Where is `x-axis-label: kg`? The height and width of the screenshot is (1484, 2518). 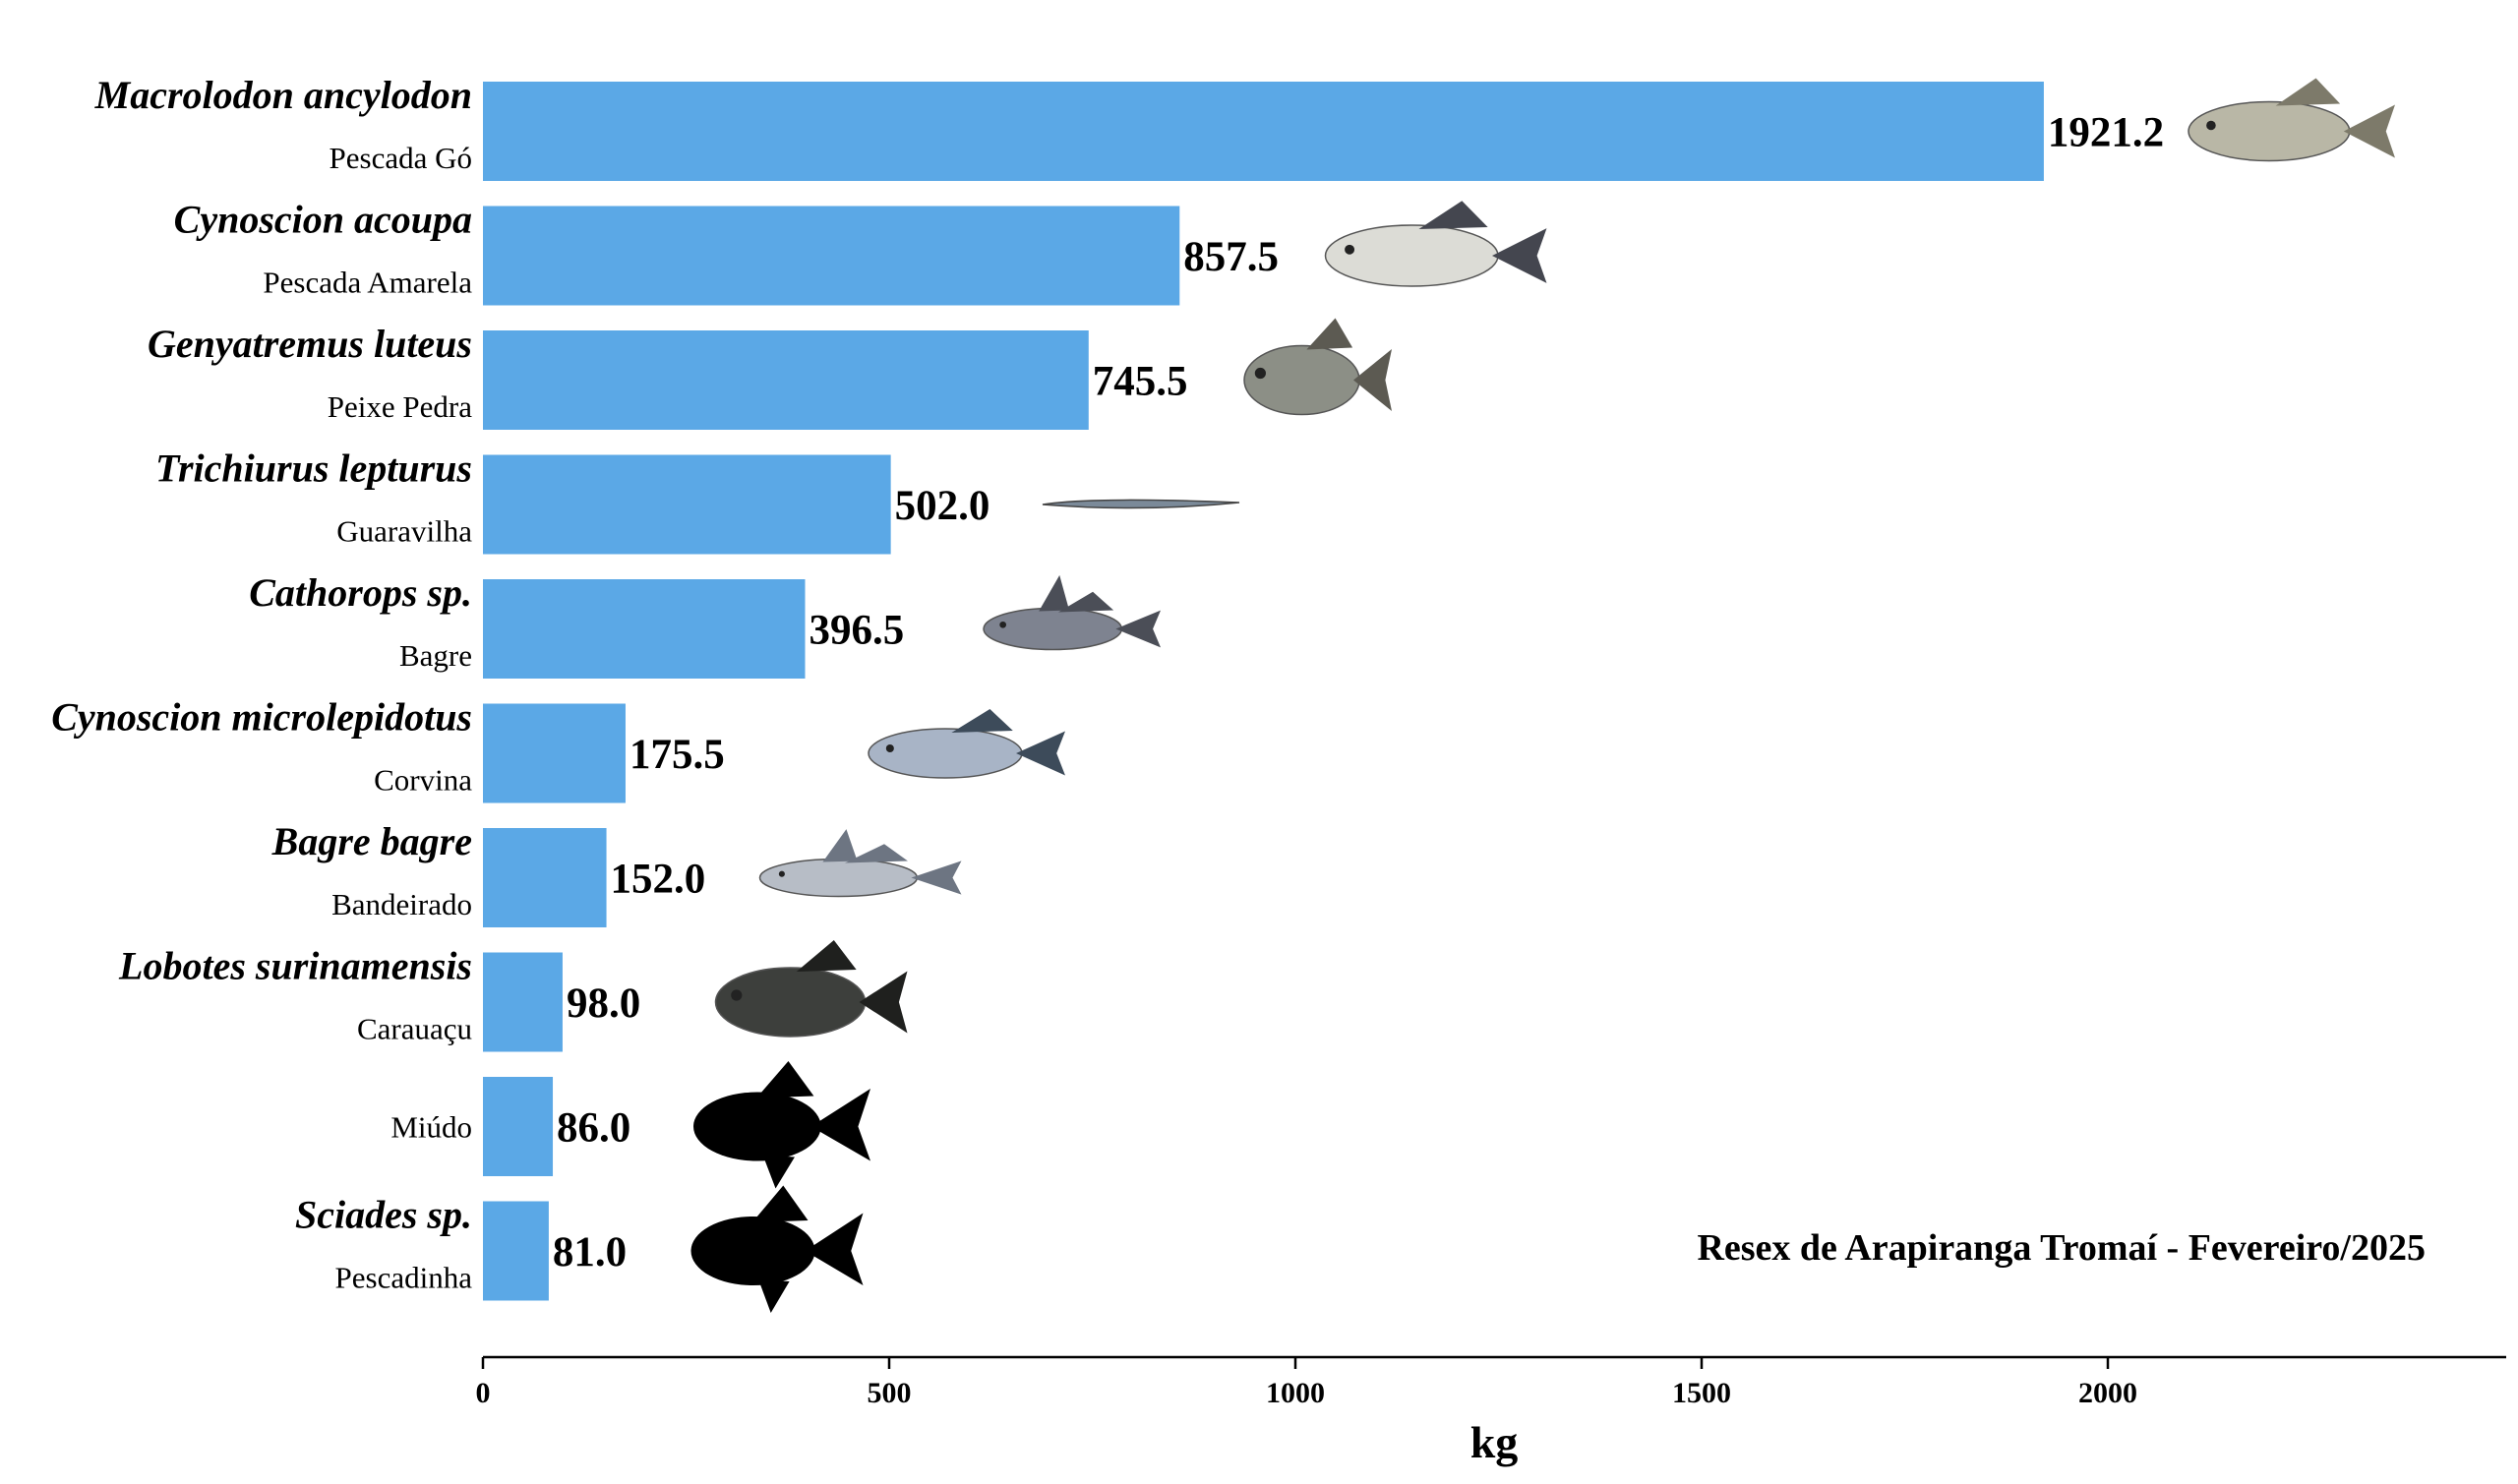
x-axis-label: kg is located at coordinates (1494, 1442).